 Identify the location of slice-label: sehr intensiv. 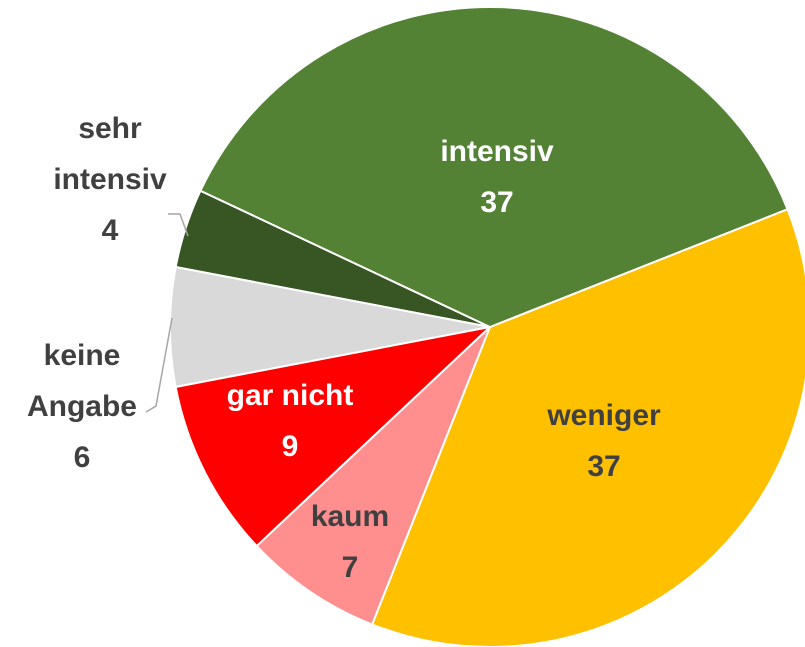
(110, 154).